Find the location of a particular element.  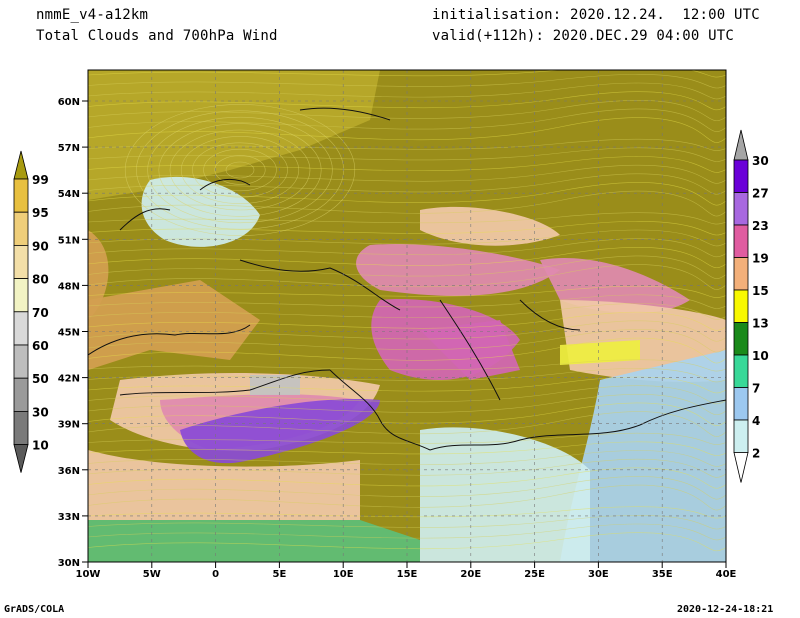

lon-label: 0 is located at coordinates (215, 574).